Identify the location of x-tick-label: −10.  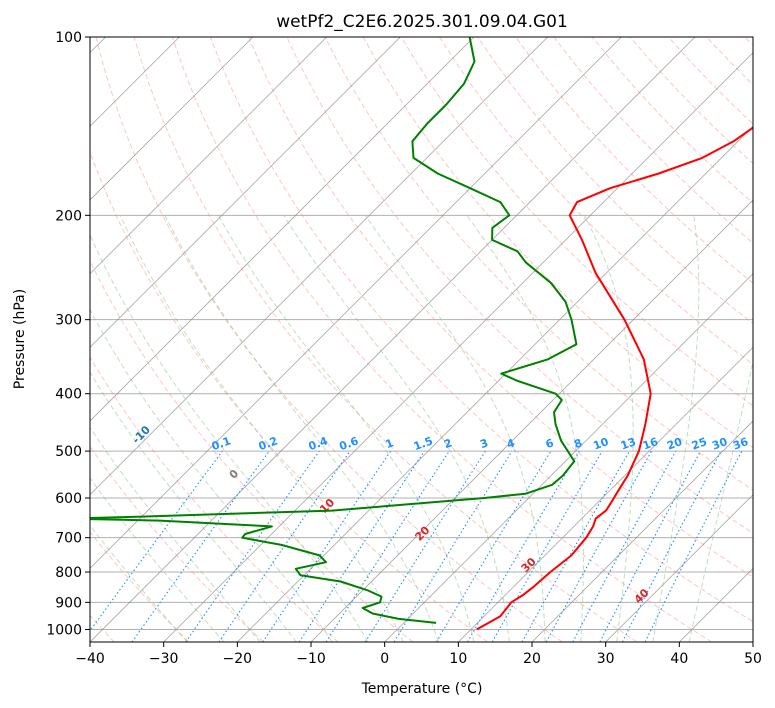
(311, 659).